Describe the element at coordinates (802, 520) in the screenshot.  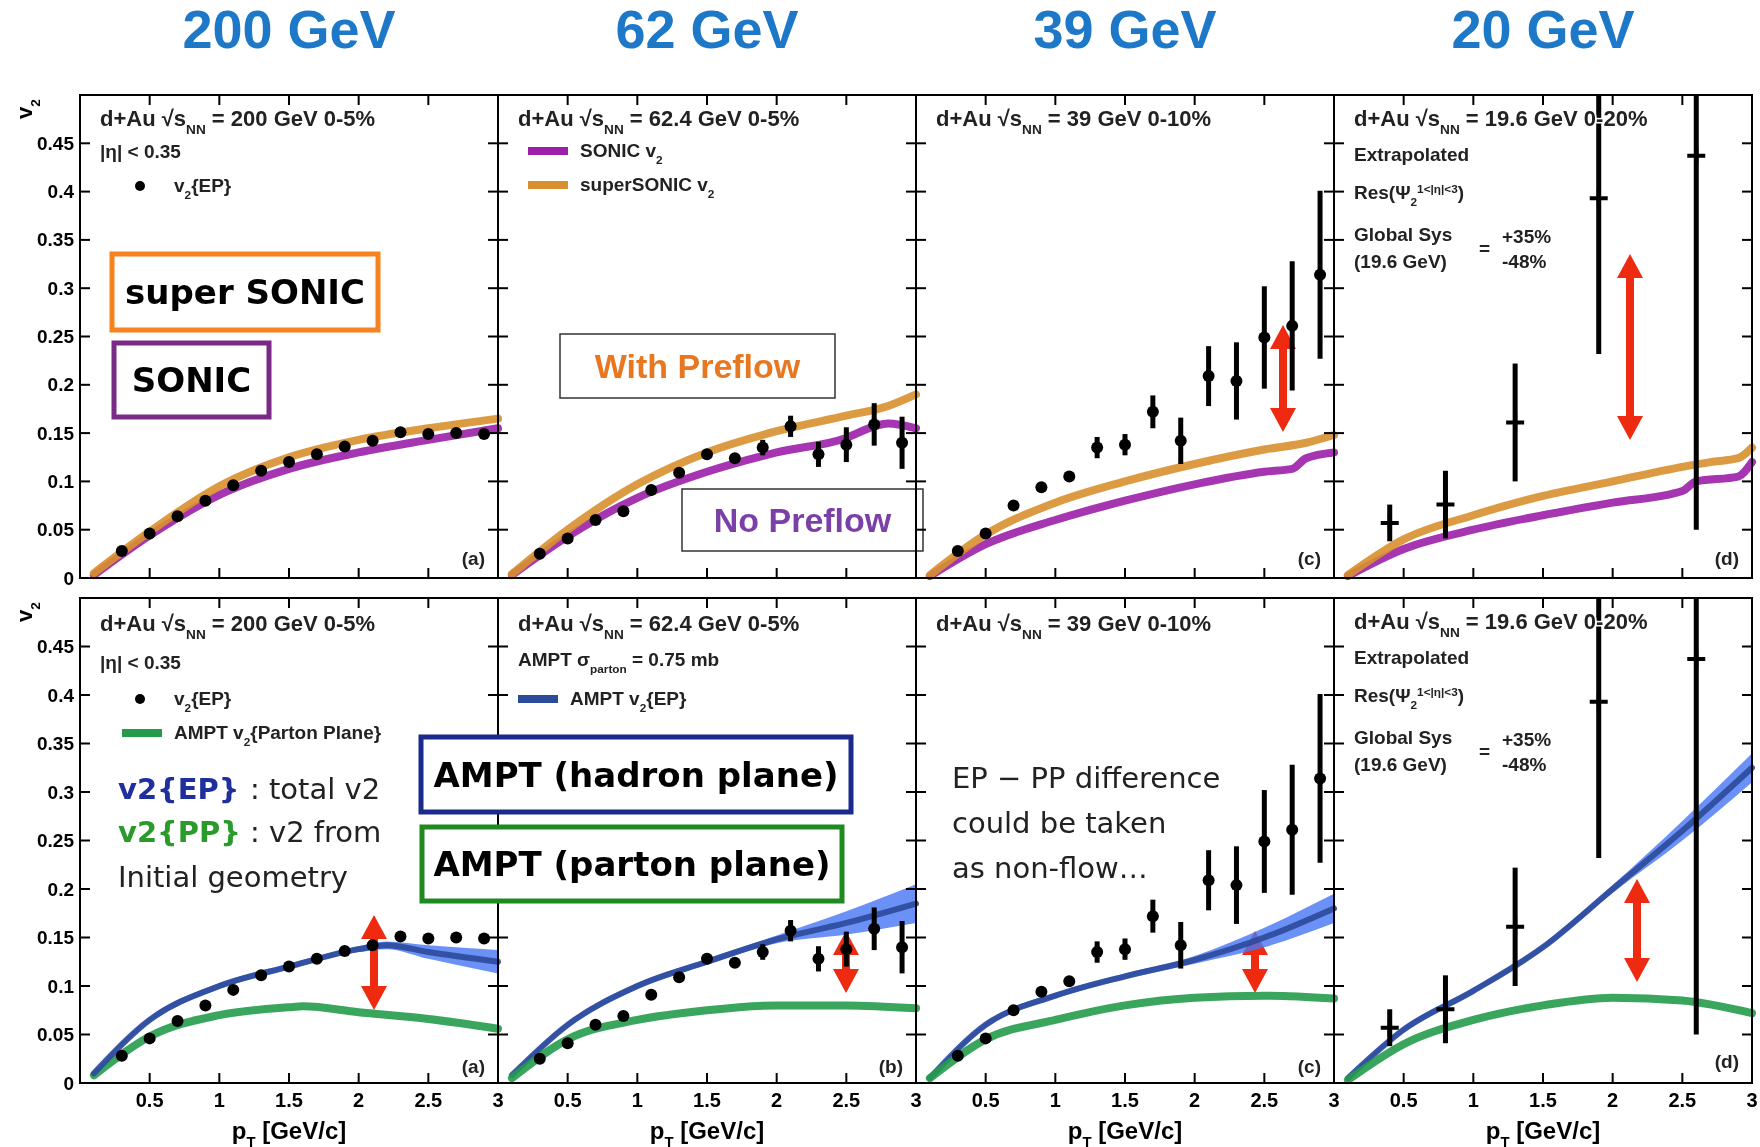
I see `annotation: No Preflow` at that location.